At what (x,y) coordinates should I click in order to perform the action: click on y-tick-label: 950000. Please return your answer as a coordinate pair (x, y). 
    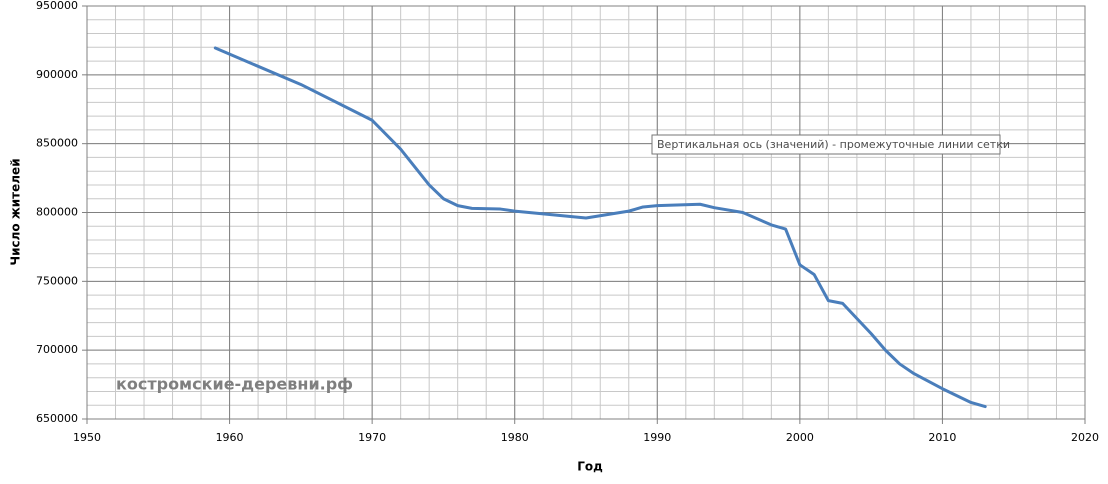
    Looking at the image, I should click on (57, 6).